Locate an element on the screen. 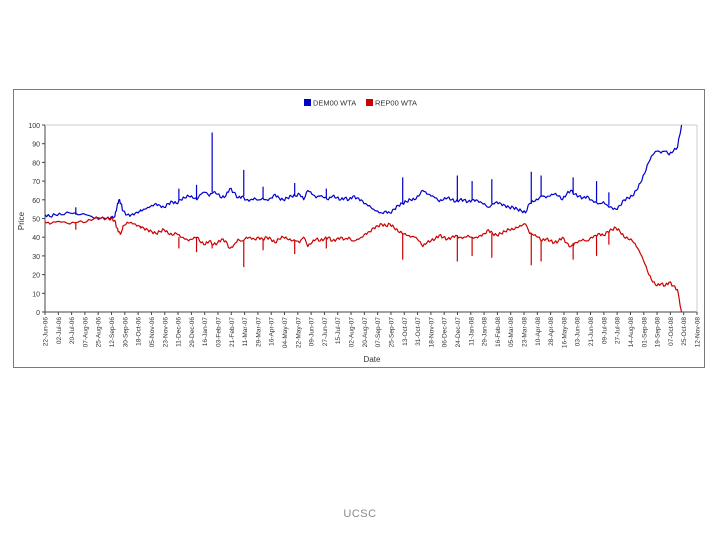 The height and width of the screenshot is (540, 720). x-tick-label: 03-Jun-08 is located at coordinates (578, 332).